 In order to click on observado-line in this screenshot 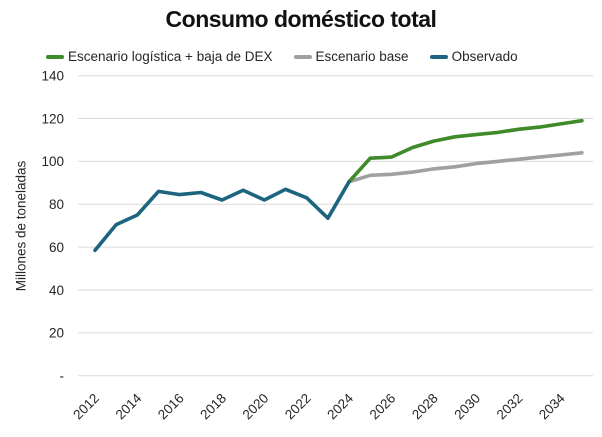, I will do `click(222, 216)`.